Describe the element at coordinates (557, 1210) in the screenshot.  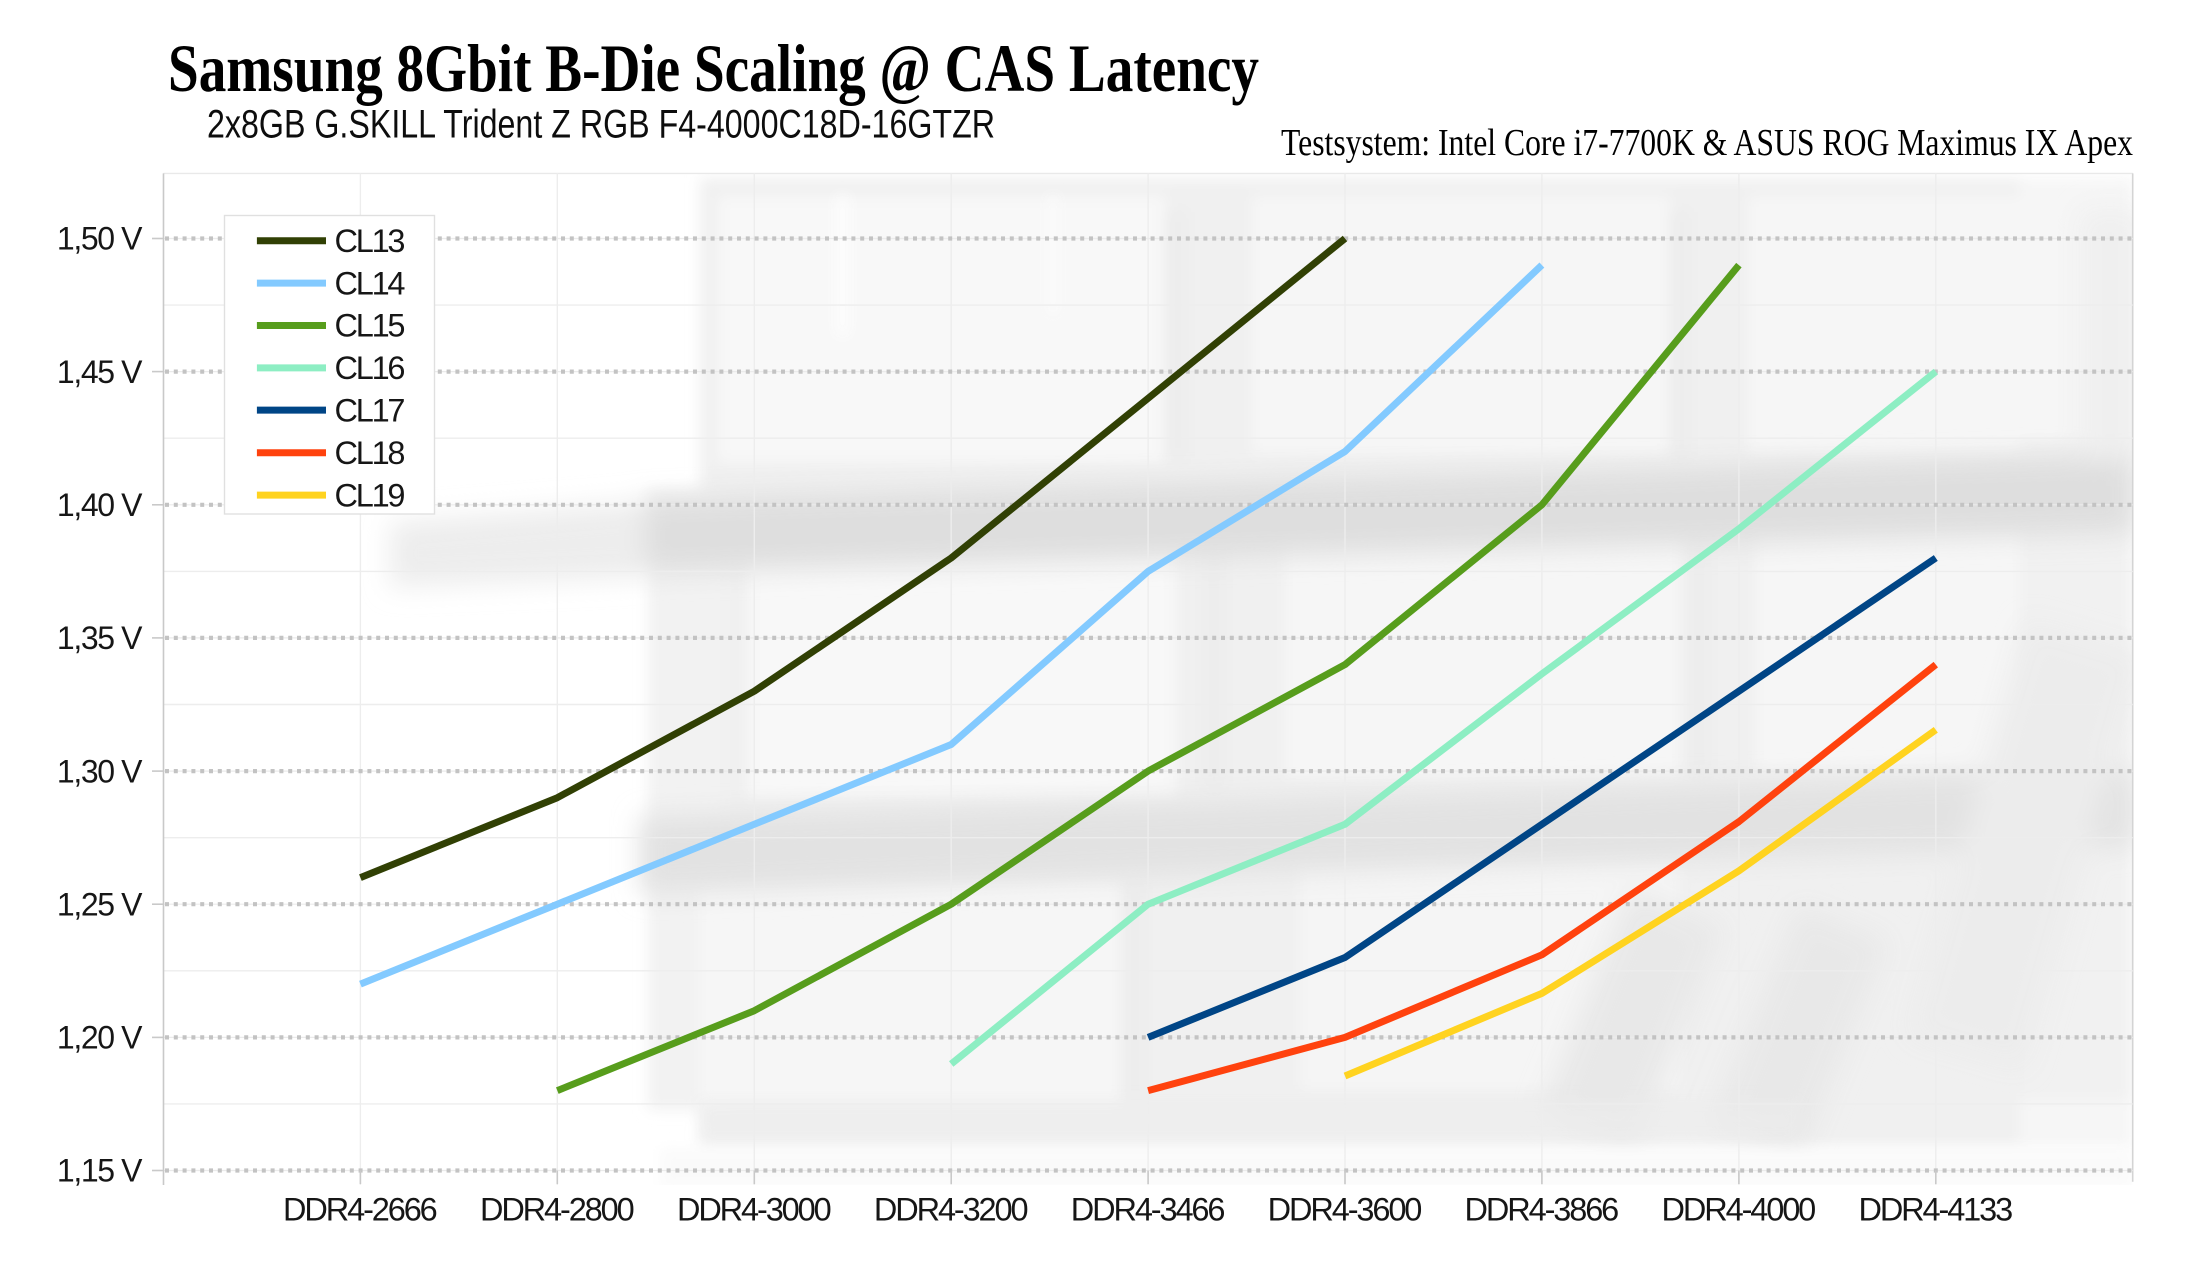
I see `svg-text: DDR4-2800` at that location.